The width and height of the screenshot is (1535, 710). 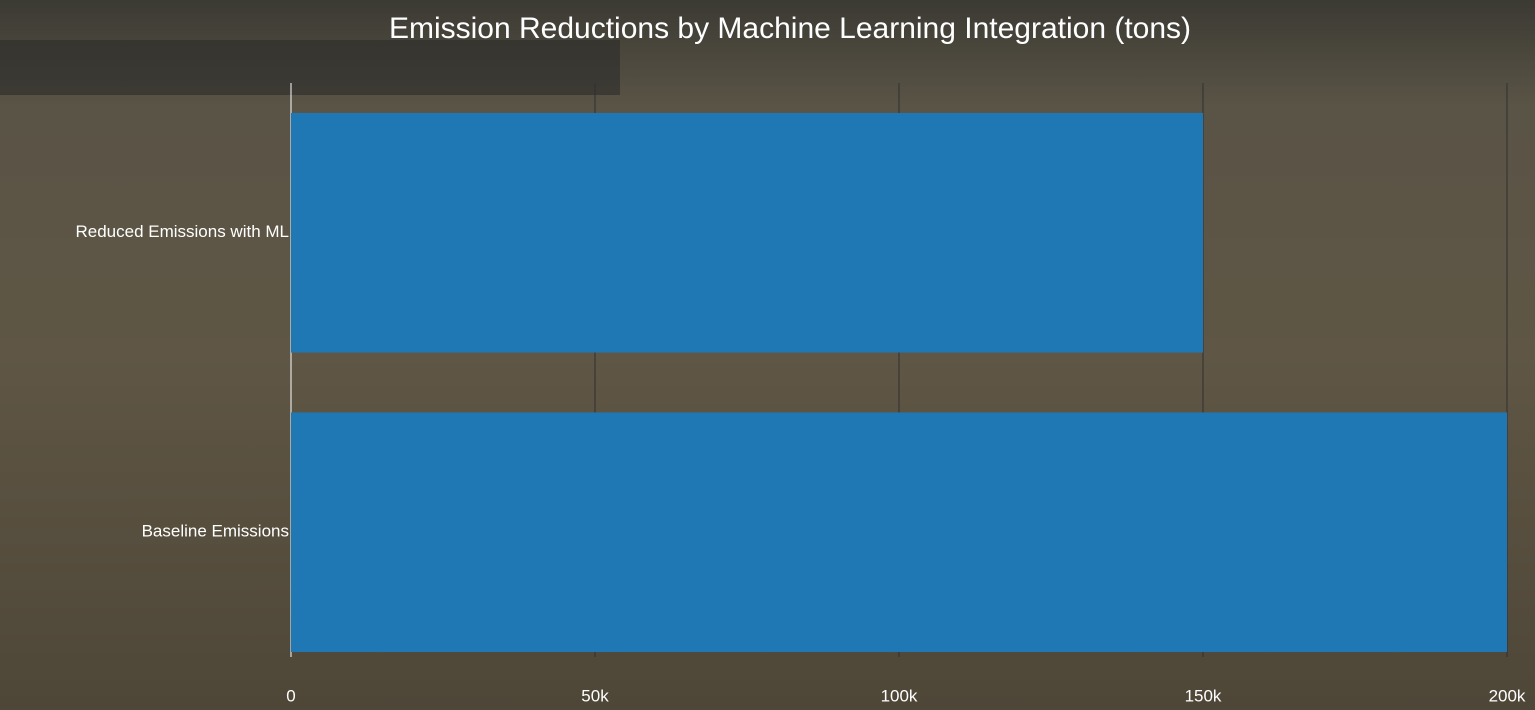 What do you see at coordinates (1203, 695) in the screenshot?
I see `x-tick-label: 150k` at bounding box center [1203, 695].